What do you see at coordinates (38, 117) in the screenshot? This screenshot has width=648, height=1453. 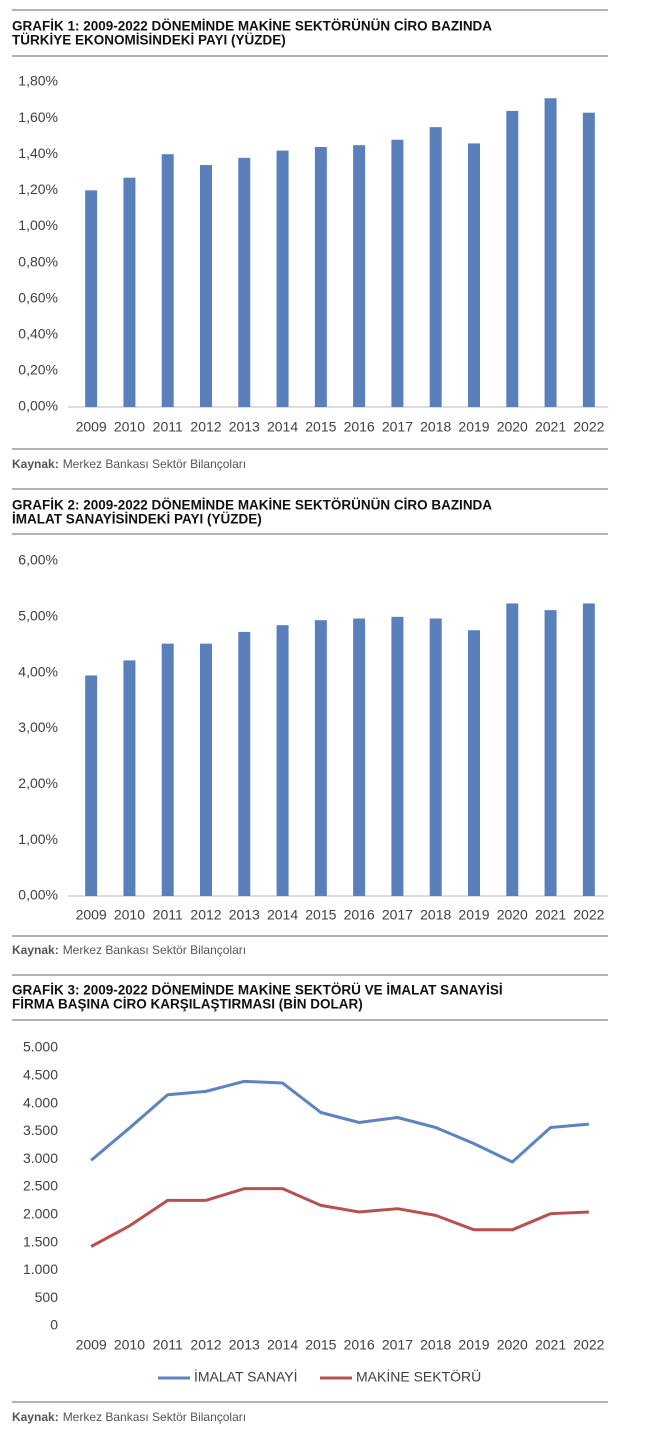 I see `y-tick-label: 1,60%` at bounding box center [38, 117].